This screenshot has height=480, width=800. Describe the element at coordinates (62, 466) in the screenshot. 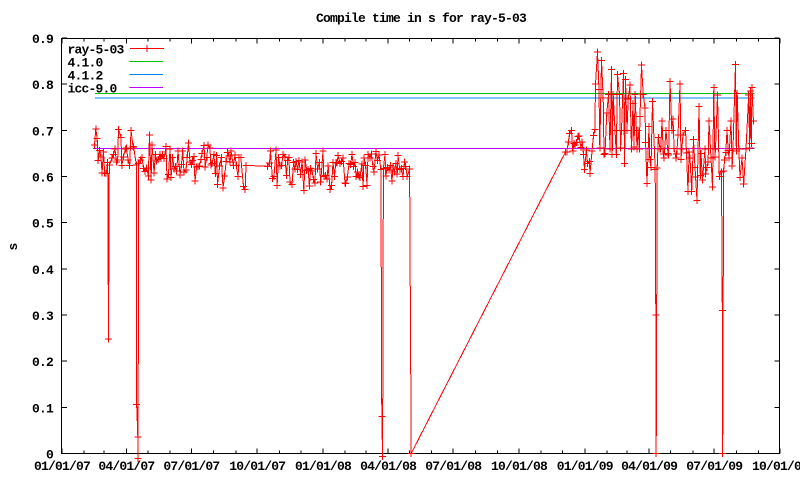

I see `svg-text: 01/01/07` at that location.